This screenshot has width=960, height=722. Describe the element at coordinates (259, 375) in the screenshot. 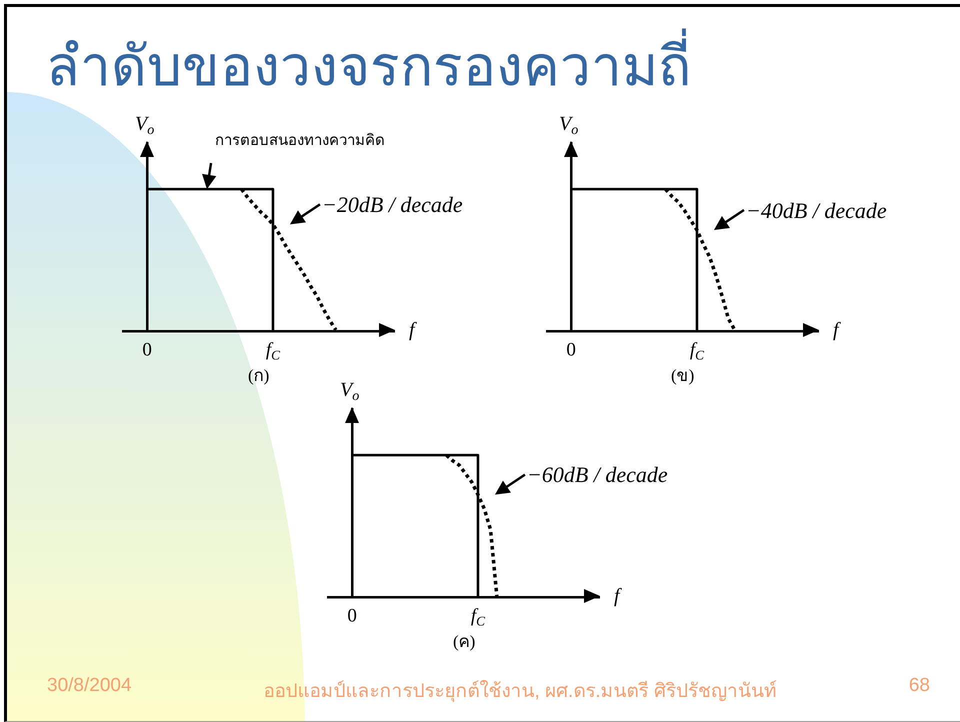

I see `text: (ก)` at that location.